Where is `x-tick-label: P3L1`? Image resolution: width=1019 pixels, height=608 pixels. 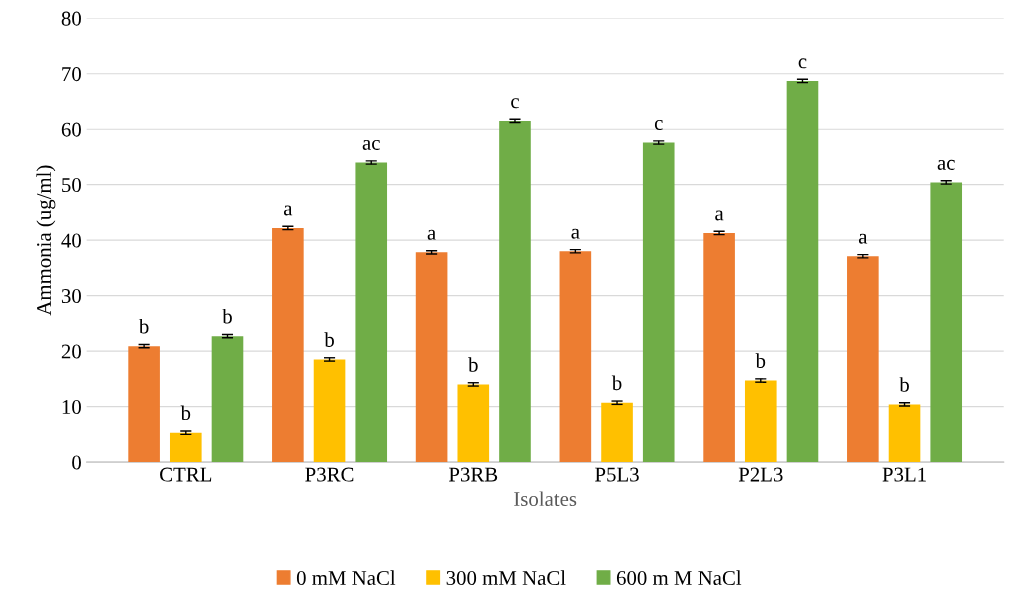
x-tick-label: P3L1 is located at coordinates (904, 474).